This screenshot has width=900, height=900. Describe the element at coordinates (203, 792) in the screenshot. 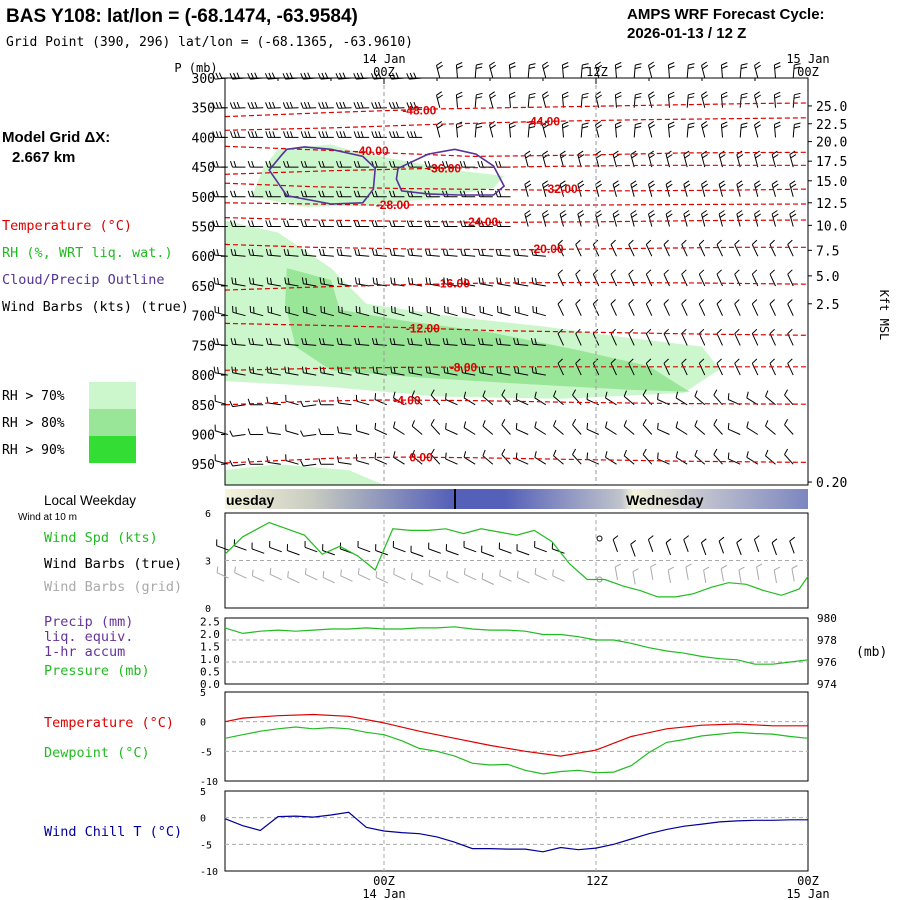

I see `value-tick-label: 5` at that location.